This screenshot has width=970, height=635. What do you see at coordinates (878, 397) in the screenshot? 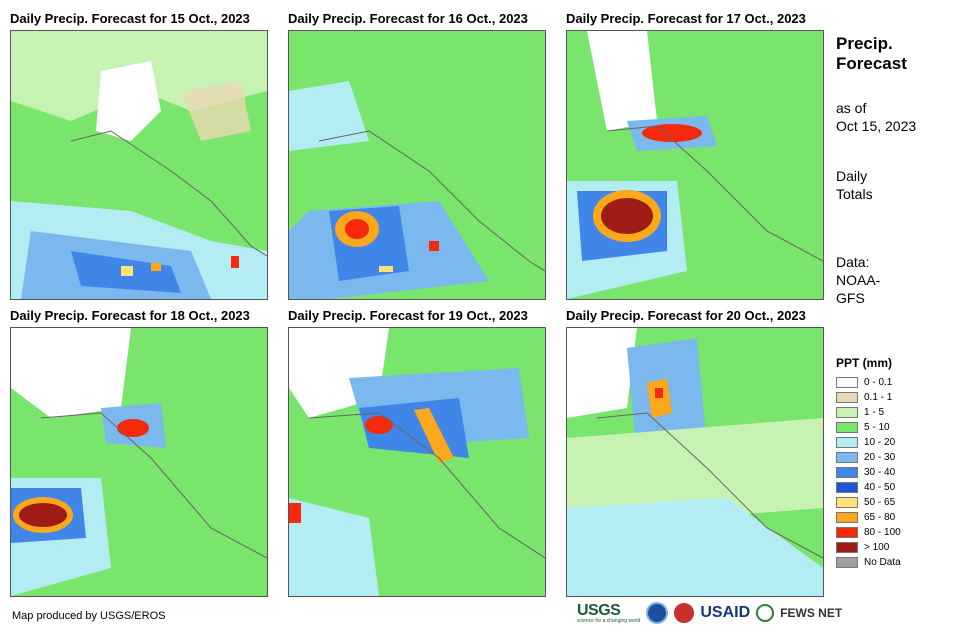
I see `legend-label: 0.1 - 1` at bounding box center [878, 397].